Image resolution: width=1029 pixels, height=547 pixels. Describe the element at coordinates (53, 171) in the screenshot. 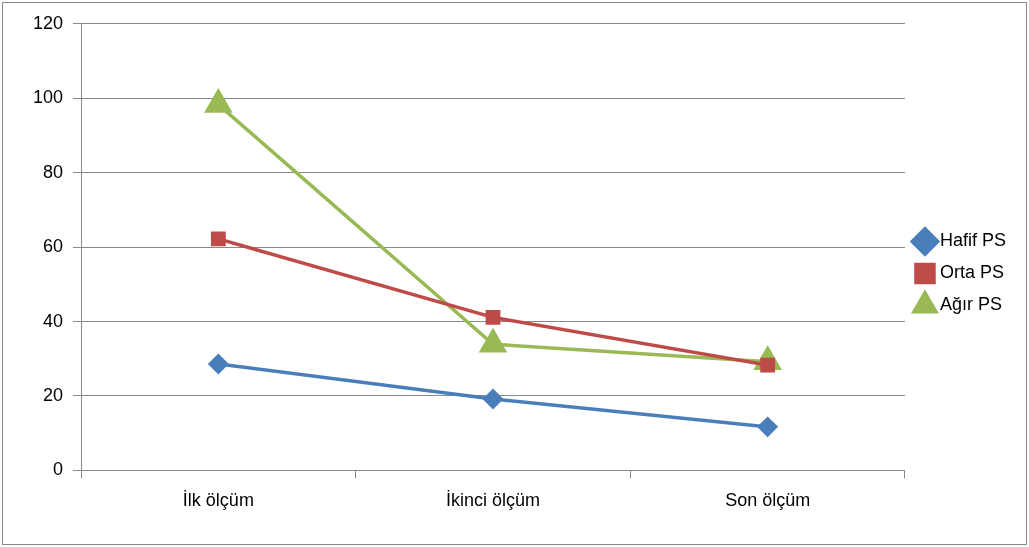

I see `y-tick-label: 80` at that location.